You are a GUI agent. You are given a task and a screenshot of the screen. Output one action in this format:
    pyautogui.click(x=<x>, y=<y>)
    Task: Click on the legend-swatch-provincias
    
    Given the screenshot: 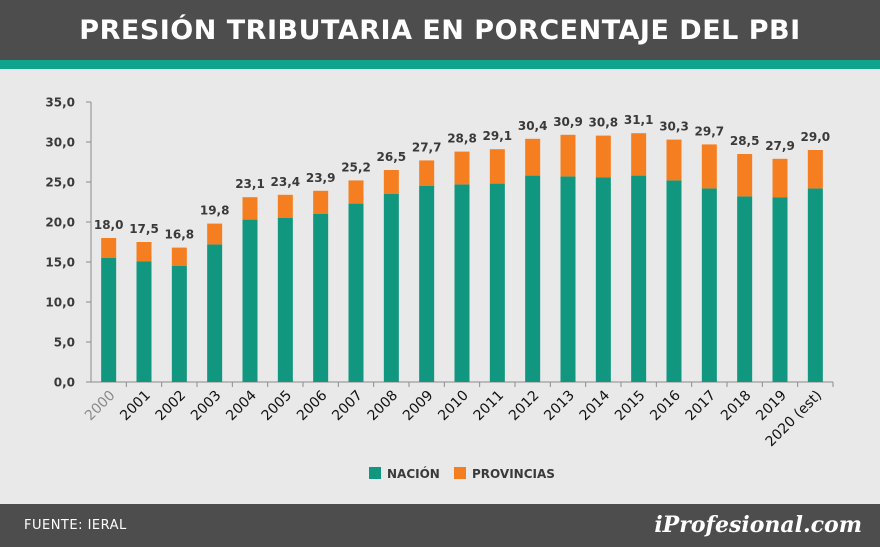 What is the action you would take?
    pyautogui.click(x=460, y=473)
    